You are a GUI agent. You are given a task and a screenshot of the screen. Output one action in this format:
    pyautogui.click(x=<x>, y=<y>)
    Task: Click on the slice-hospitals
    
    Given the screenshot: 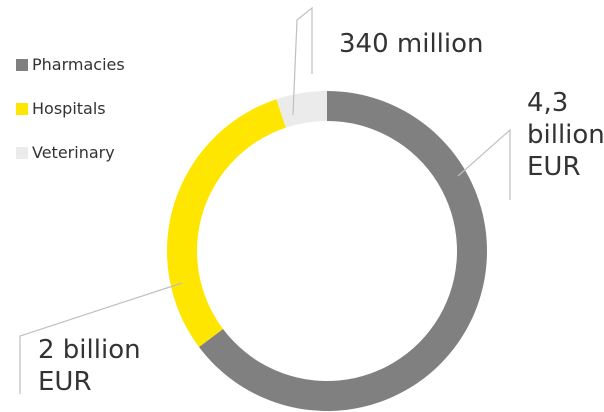 What is the action you would take?
    pyautogui.click(x=226, y=223)
    